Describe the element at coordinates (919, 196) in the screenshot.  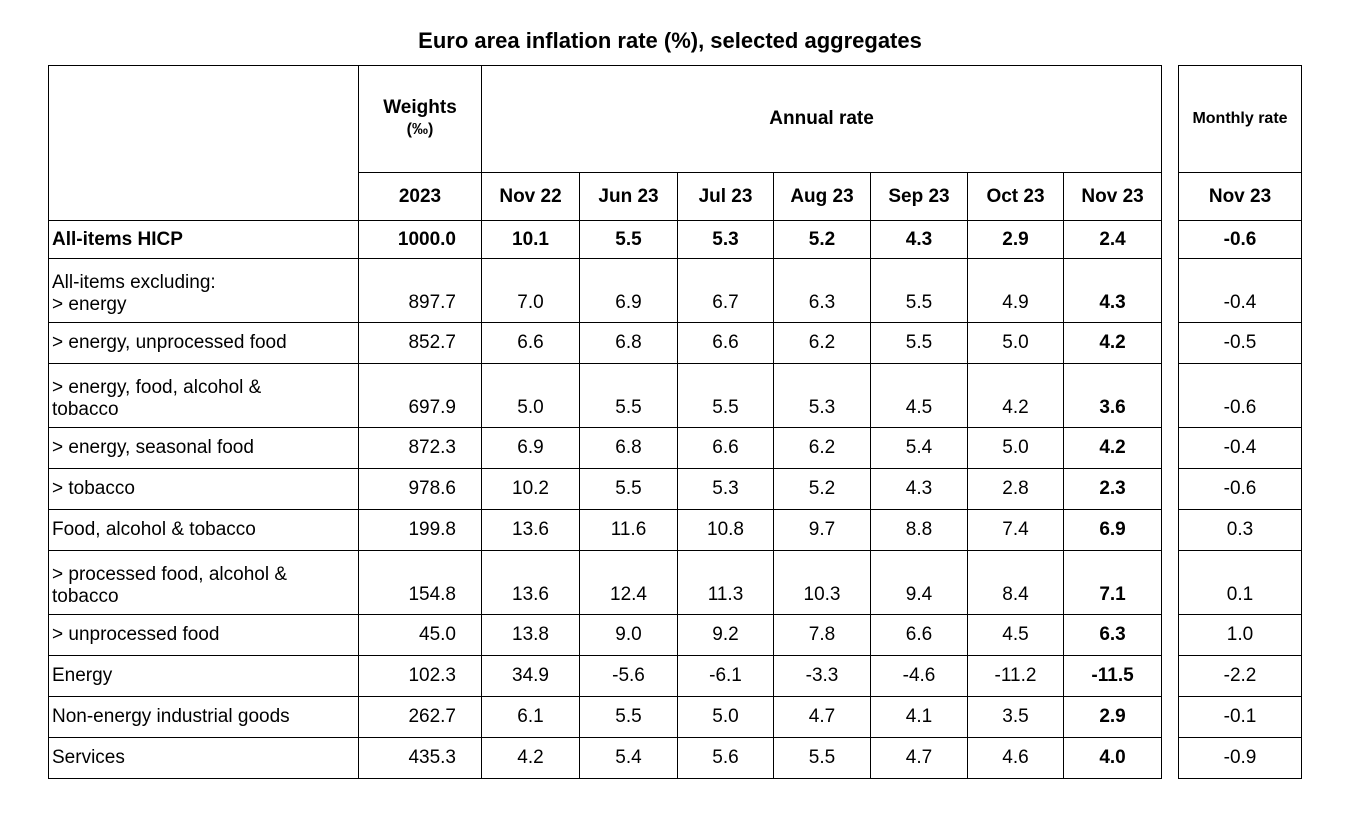
I see `period-header: Sep 23` at that location.